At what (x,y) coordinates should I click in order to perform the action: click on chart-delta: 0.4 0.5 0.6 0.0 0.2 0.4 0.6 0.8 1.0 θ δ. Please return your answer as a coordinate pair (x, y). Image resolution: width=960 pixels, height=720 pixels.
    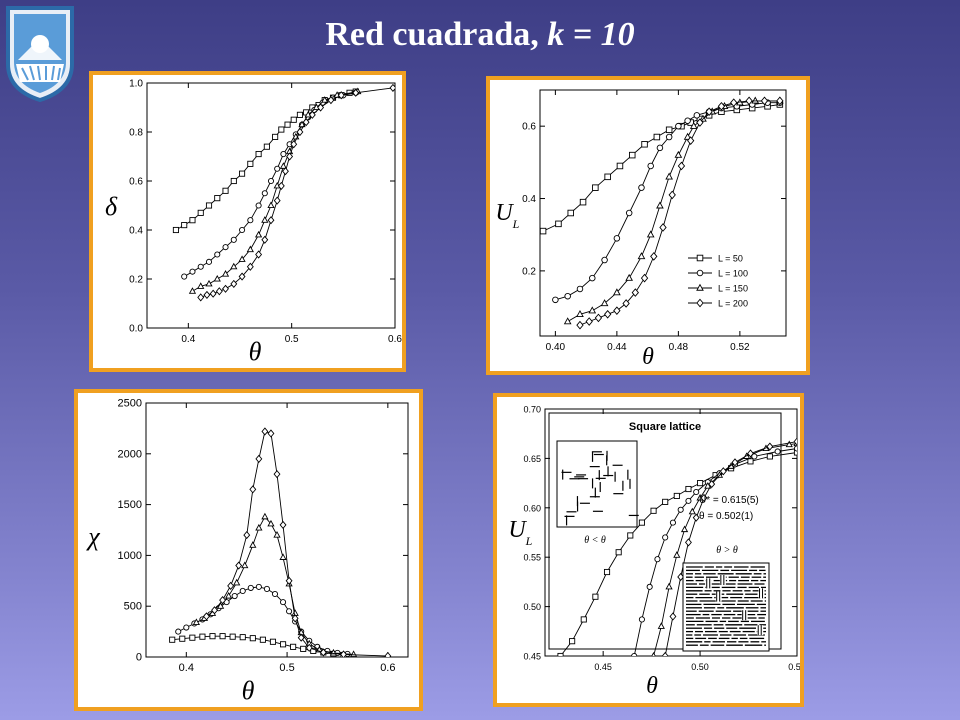
    Looking at the image, I should click on (253, 223).